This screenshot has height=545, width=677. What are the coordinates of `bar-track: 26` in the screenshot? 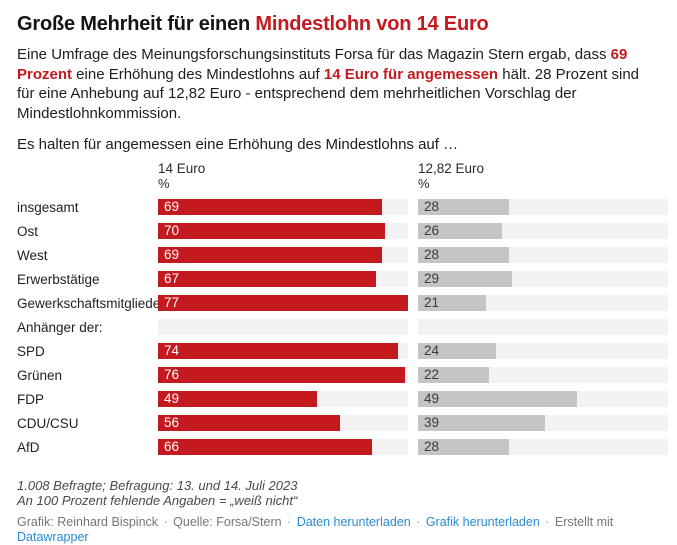 It's located at (543, 231).